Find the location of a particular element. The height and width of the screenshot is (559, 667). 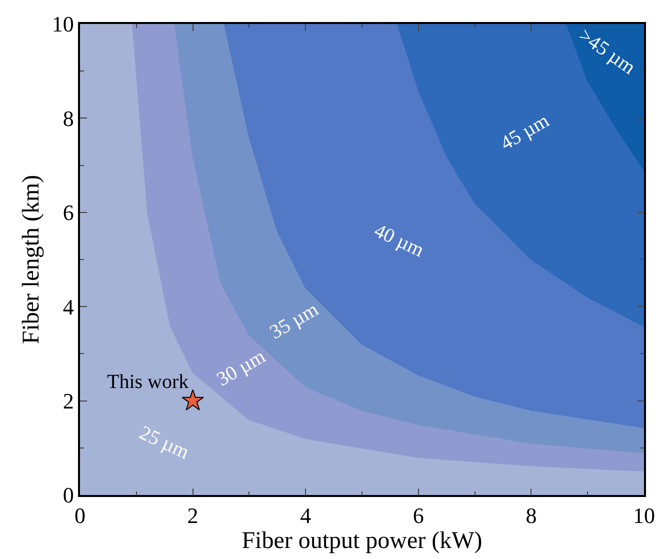

y-axis-title: Fiber length (km) is located at coordinates (31, 259).